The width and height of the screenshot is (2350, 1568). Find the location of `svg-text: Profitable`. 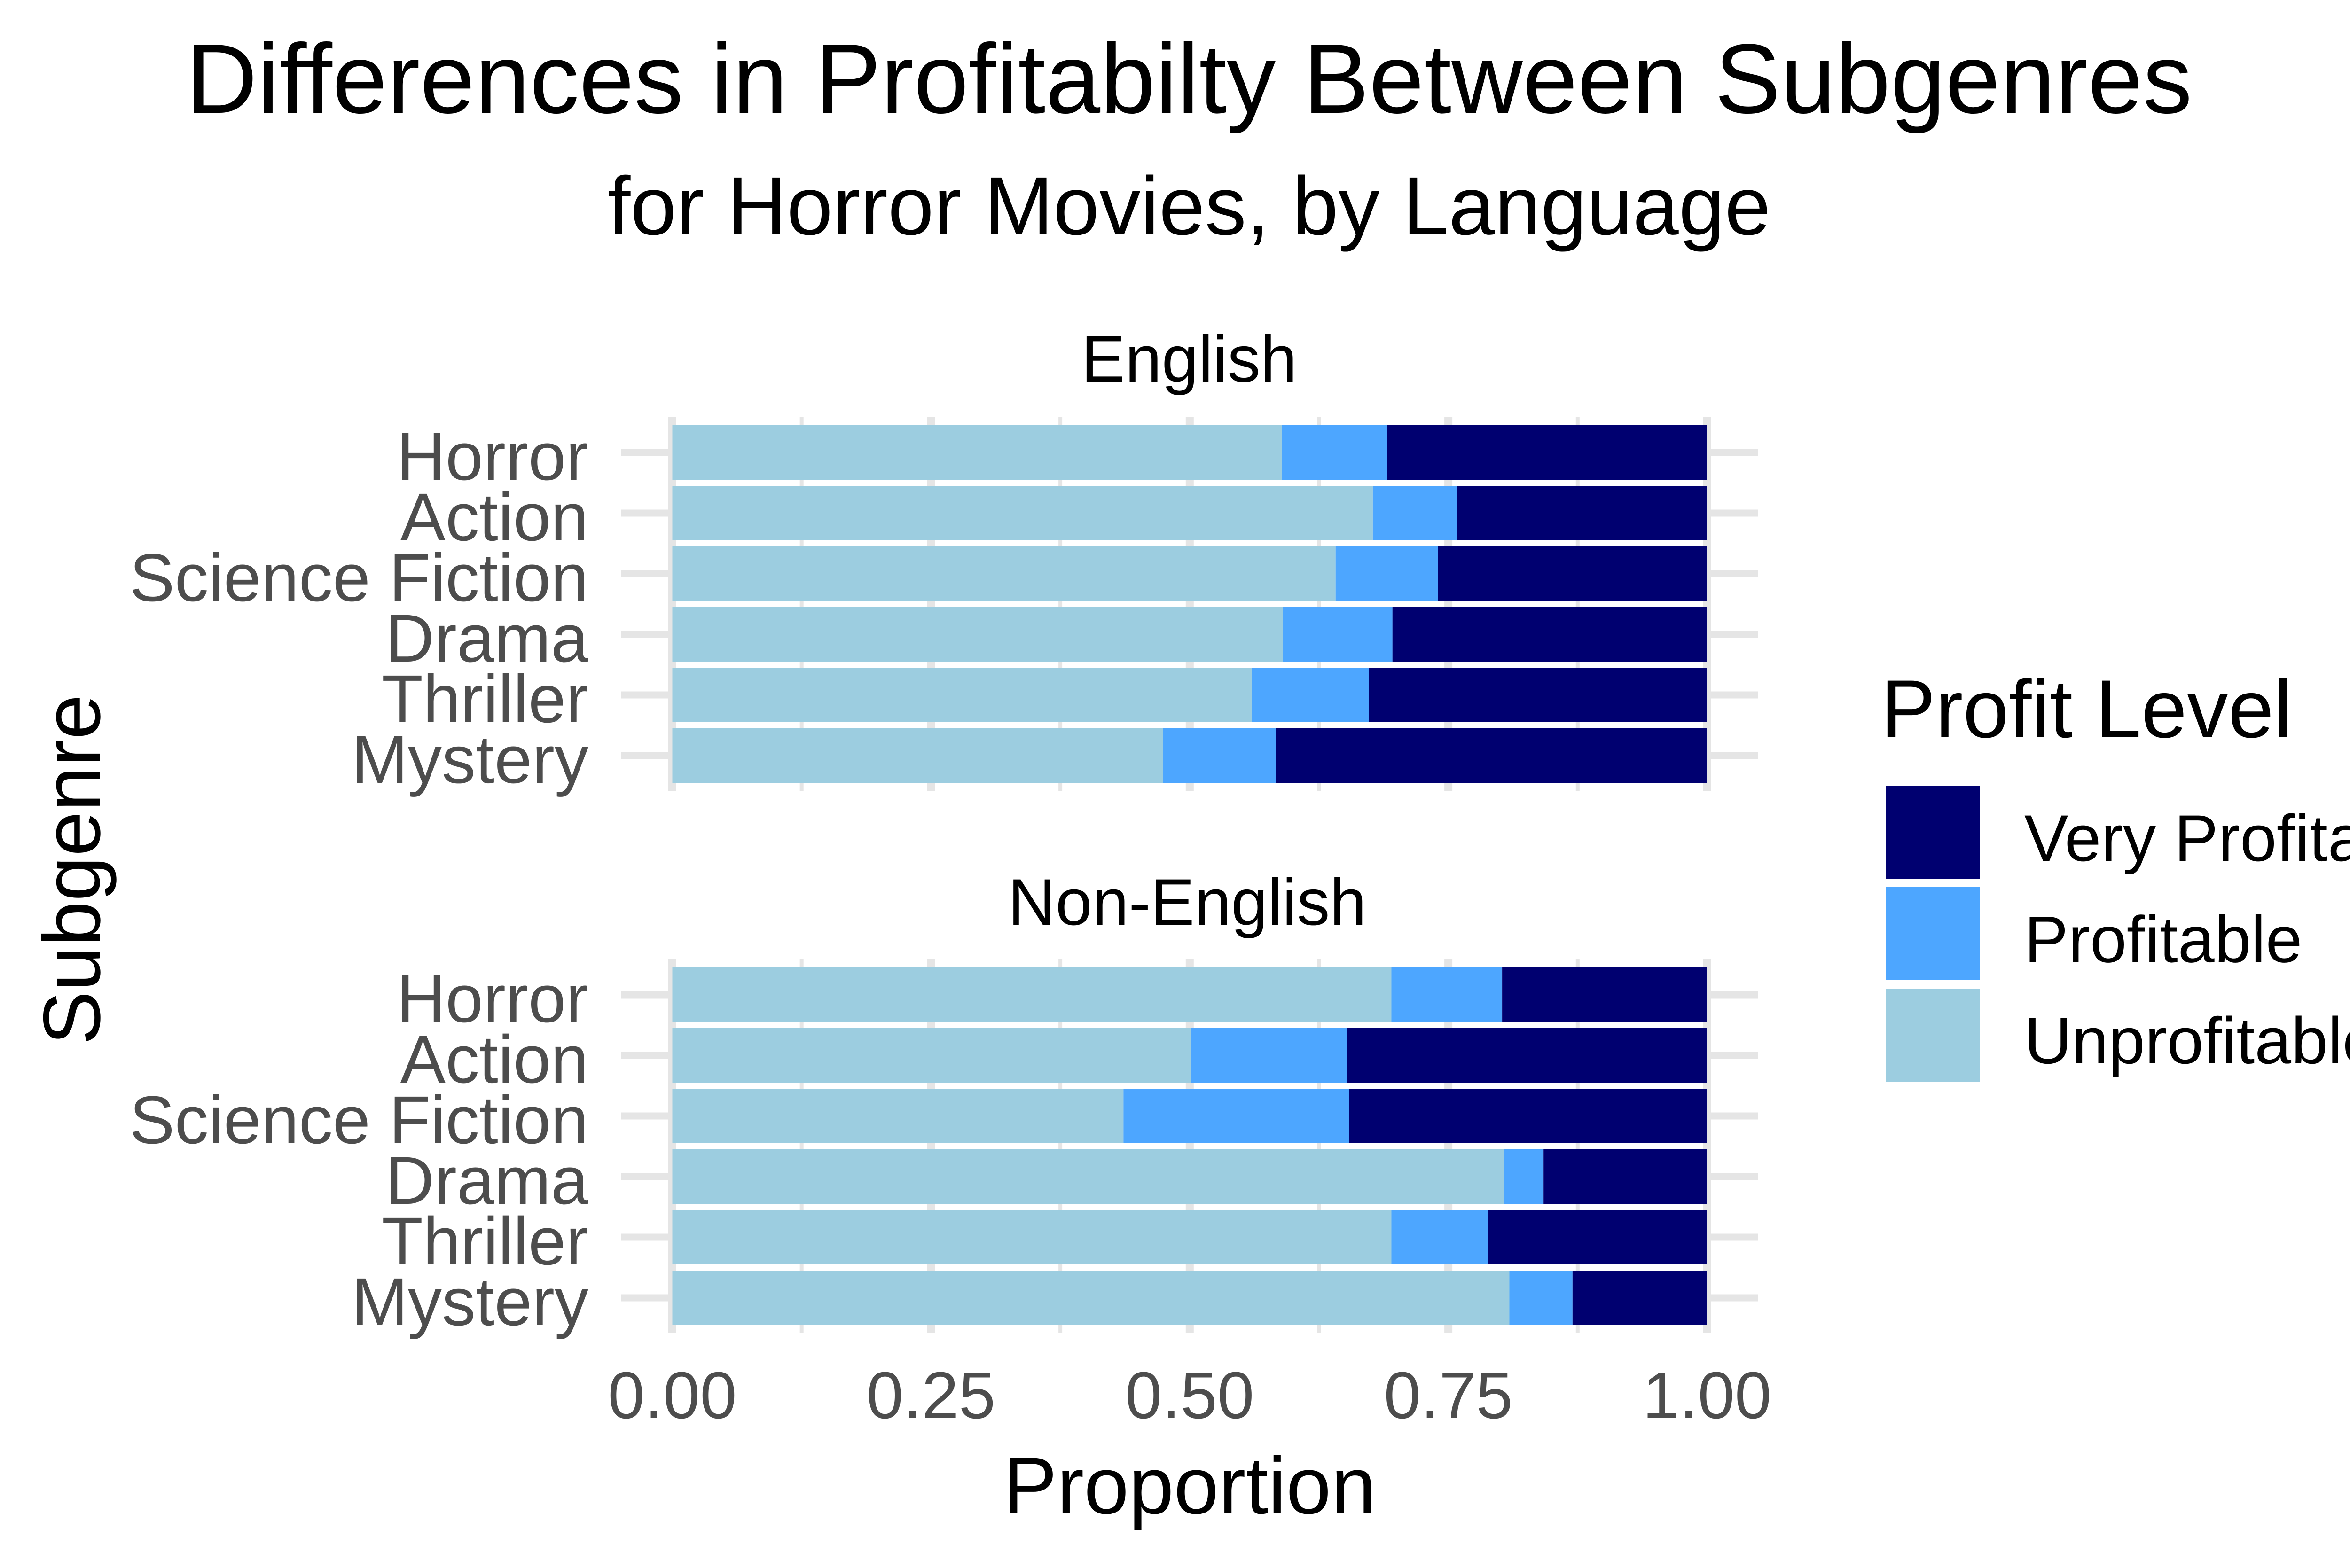

svg-text: Profitable is located at coordinates (2163, 939).